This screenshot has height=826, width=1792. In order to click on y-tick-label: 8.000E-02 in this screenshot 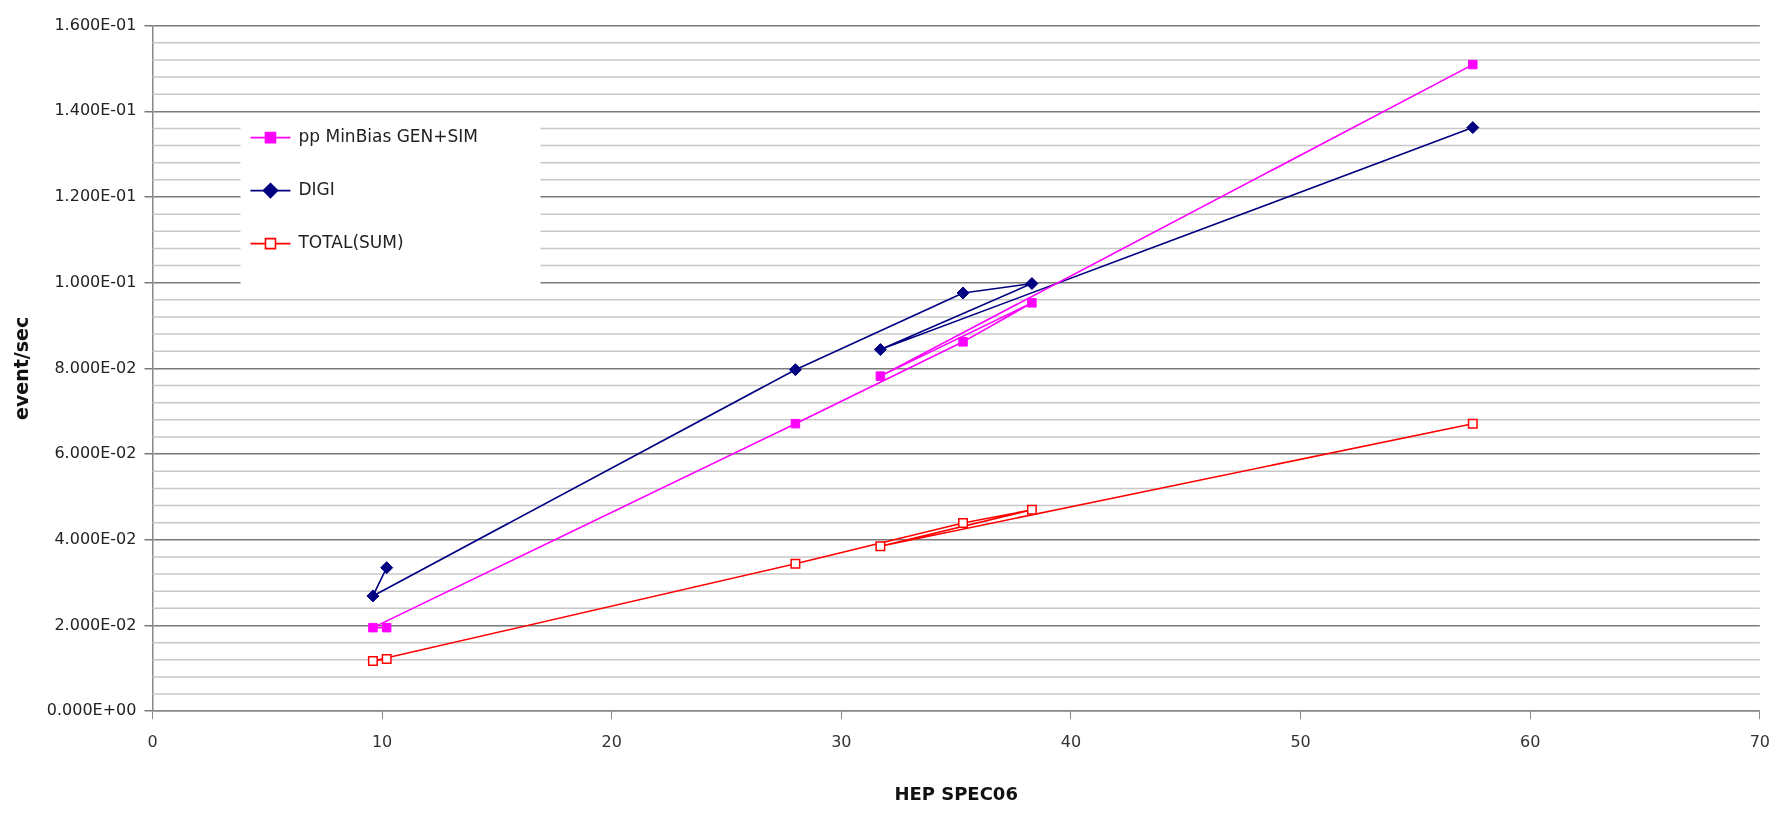, I will do `click(95, 367)`.